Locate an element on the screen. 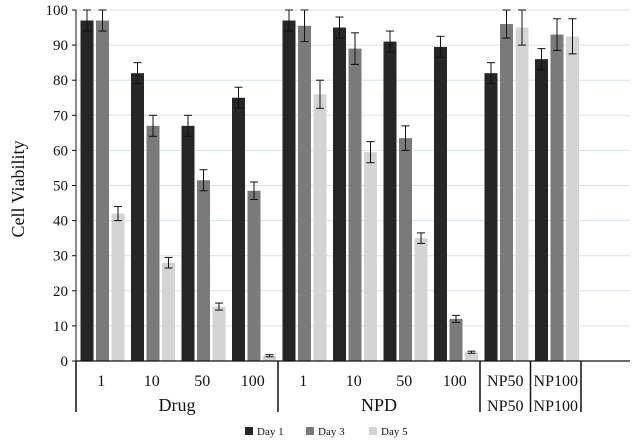 The image size is (632, 442). y-tick-label: 10 is located at coordinates (60, 327).